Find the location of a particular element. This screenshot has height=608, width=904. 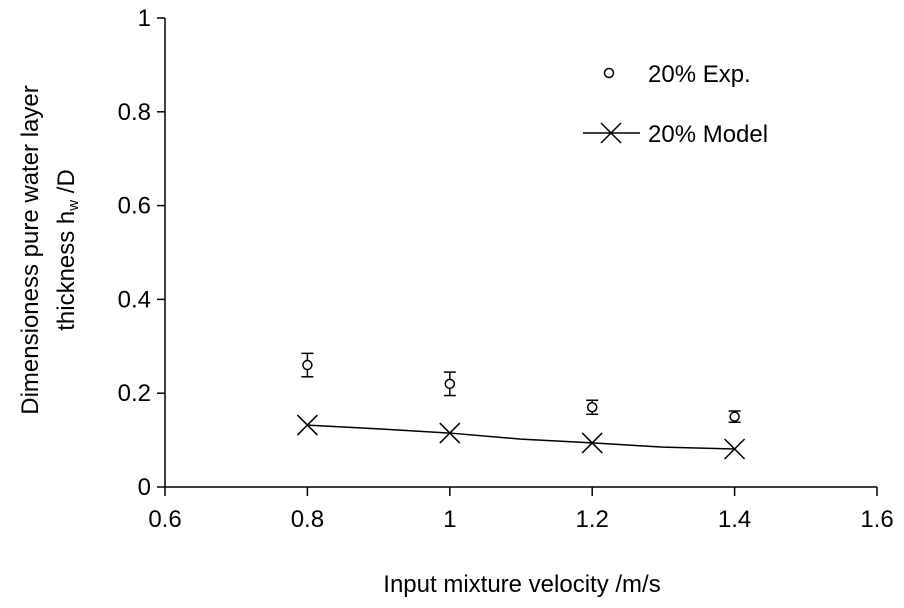

legend-item-exp: 20% Exp. is located at coordinates (677, 74).